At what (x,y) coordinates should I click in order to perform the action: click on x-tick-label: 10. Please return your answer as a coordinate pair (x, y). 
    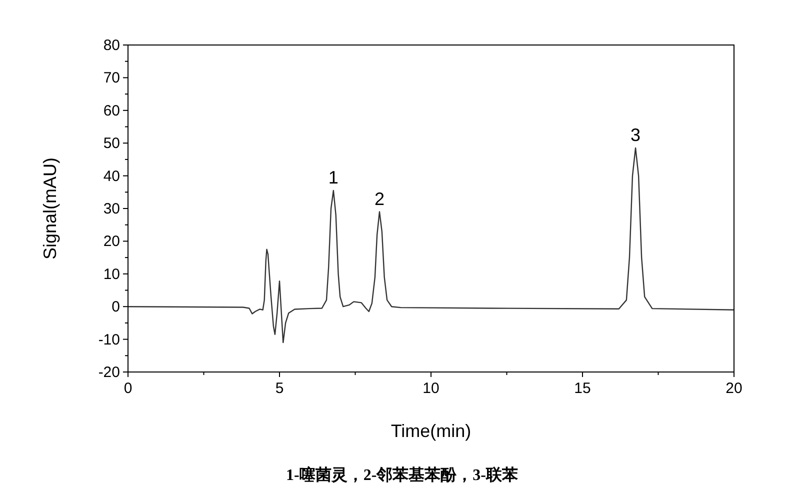
    Looking at the image, I should click on (431, 388).